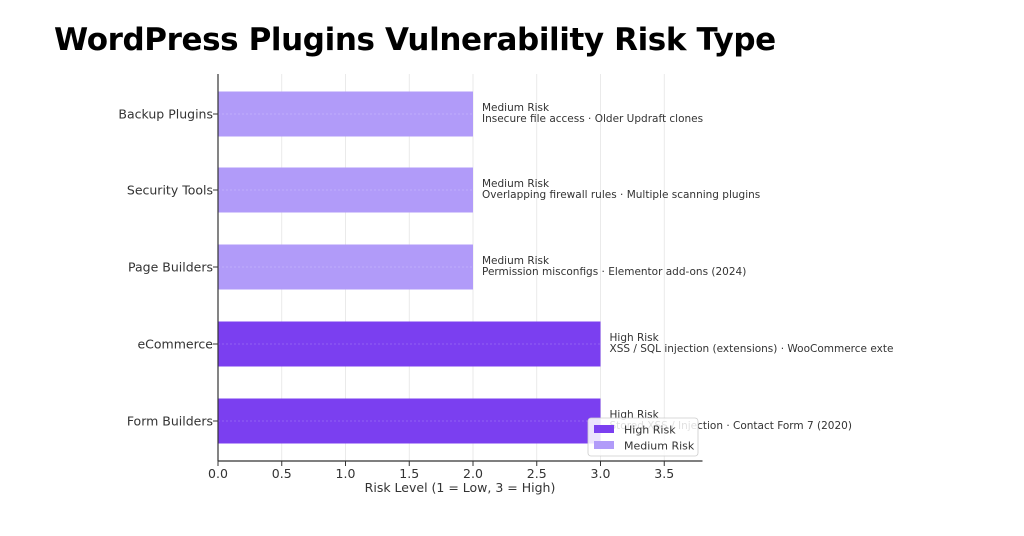  Describe the element at coordinates (175, 344) in the screenshot. I see `category-label: eCommerce` at that location.